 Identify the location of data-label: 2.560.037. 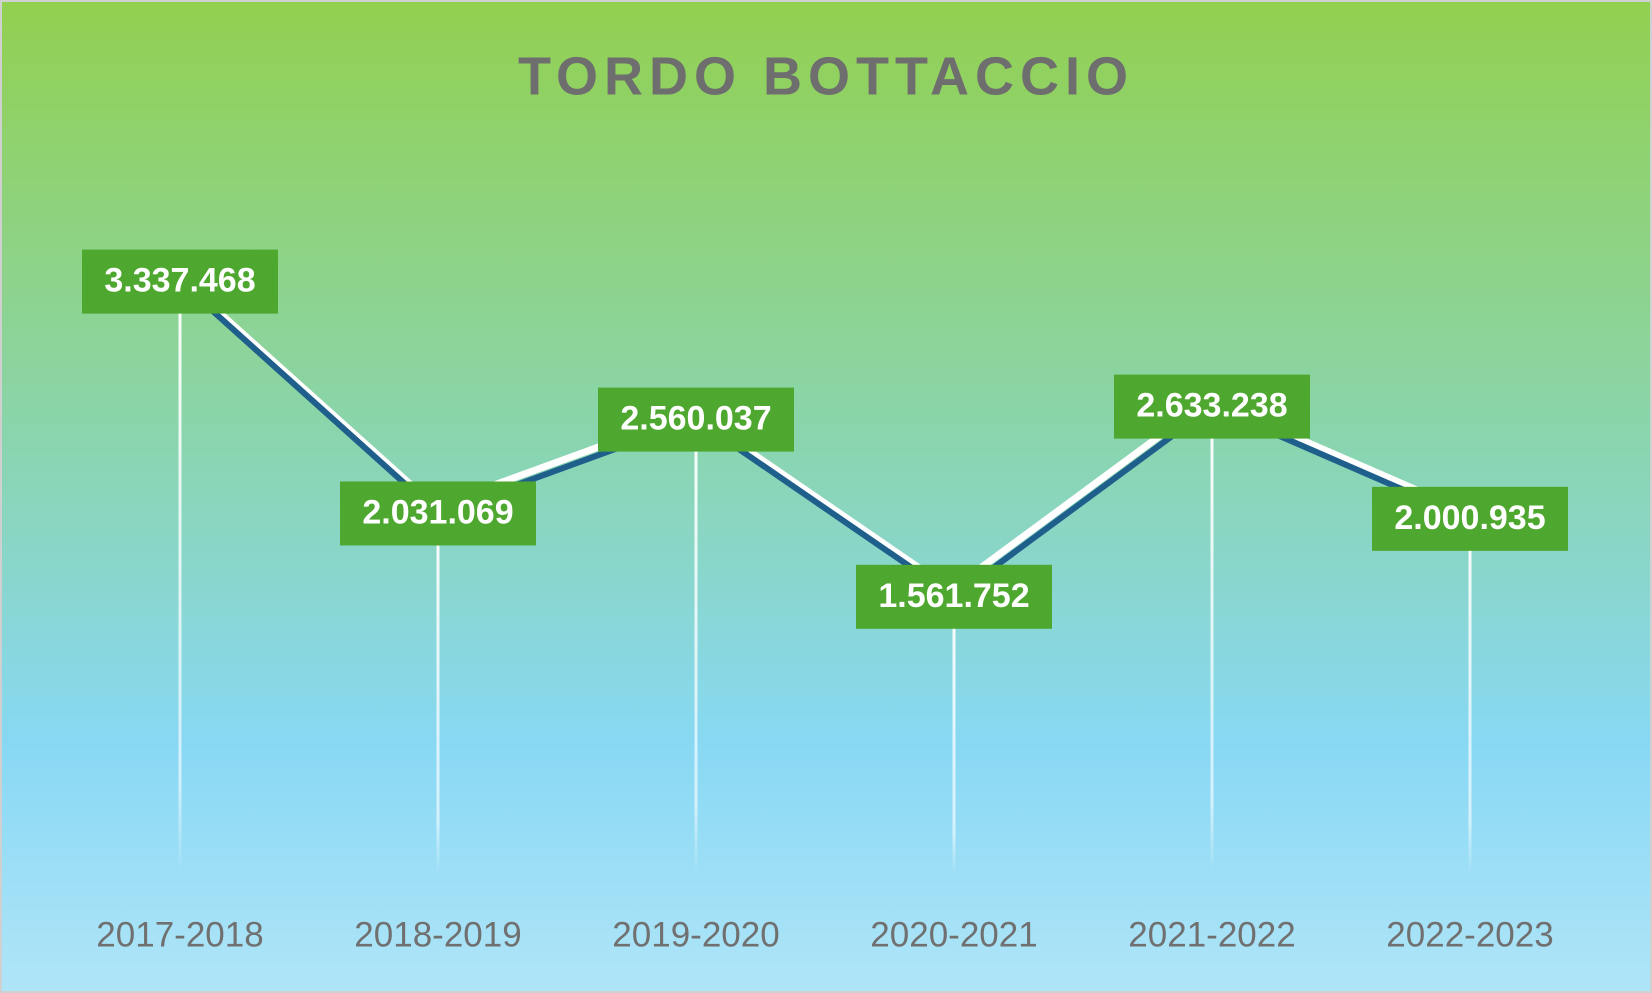
(695, 419).